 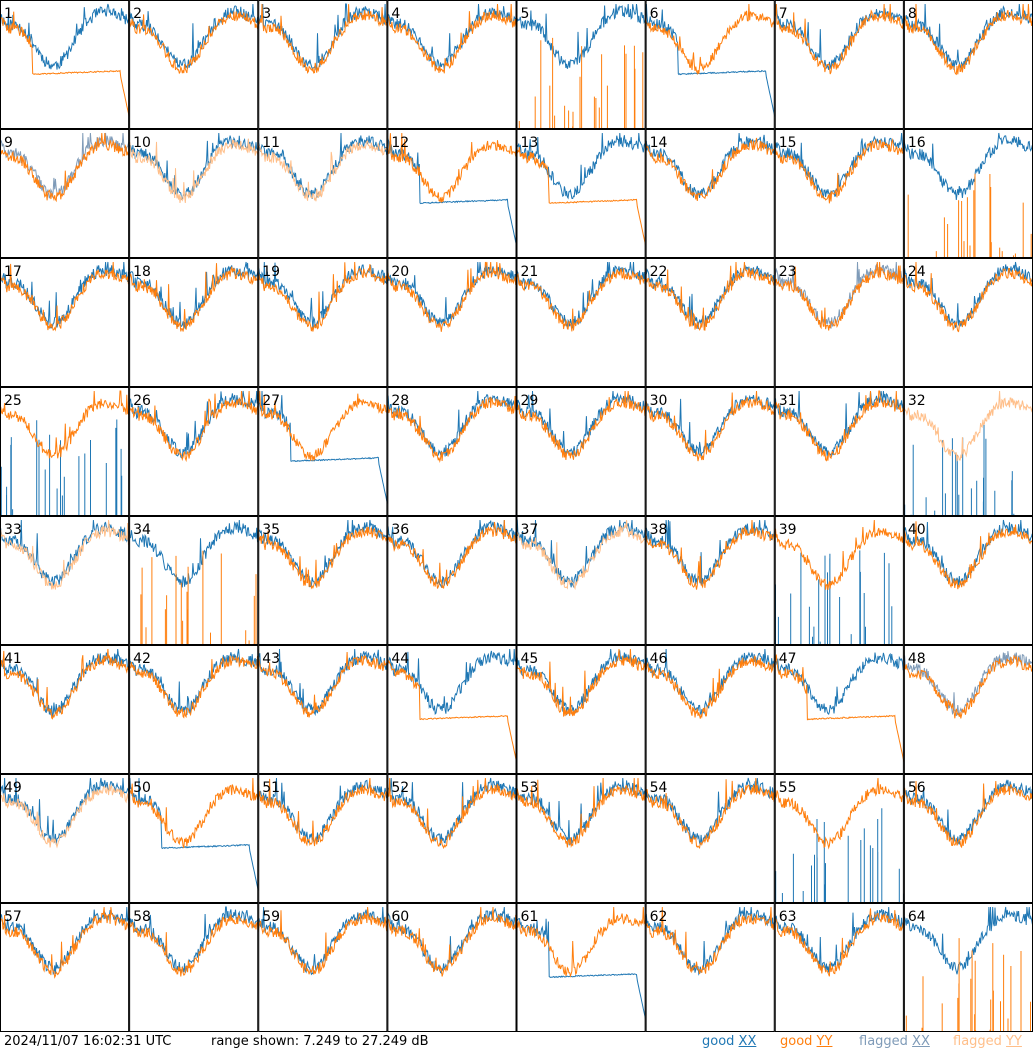 What do you see at coordinates (917, 917) in the screenshot?
I see `tile-64-label: 64` at bounding box center [917, 917].